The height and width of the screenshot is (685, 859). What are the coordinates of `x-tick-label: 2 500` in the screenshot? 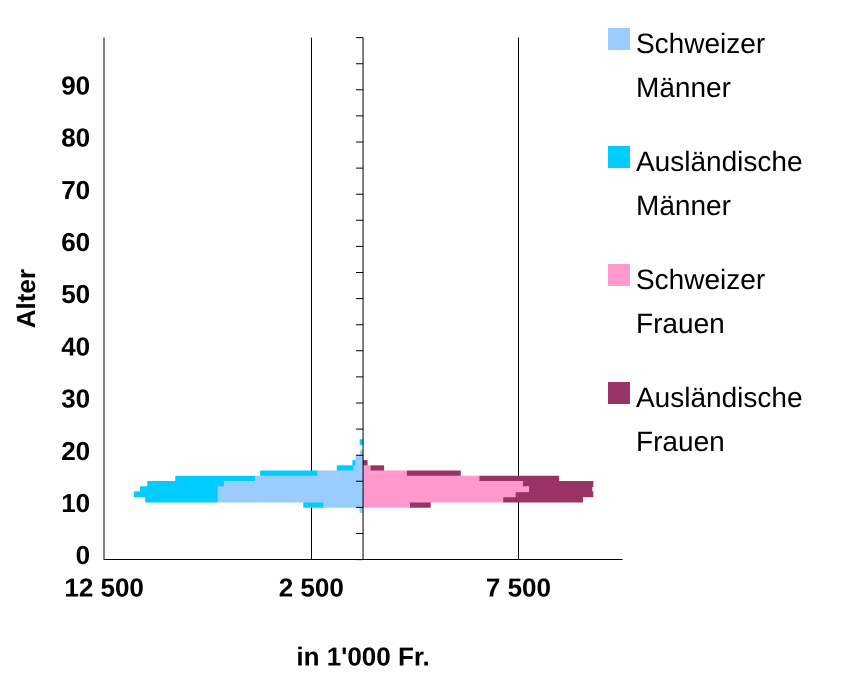 It's located at (311, 587).